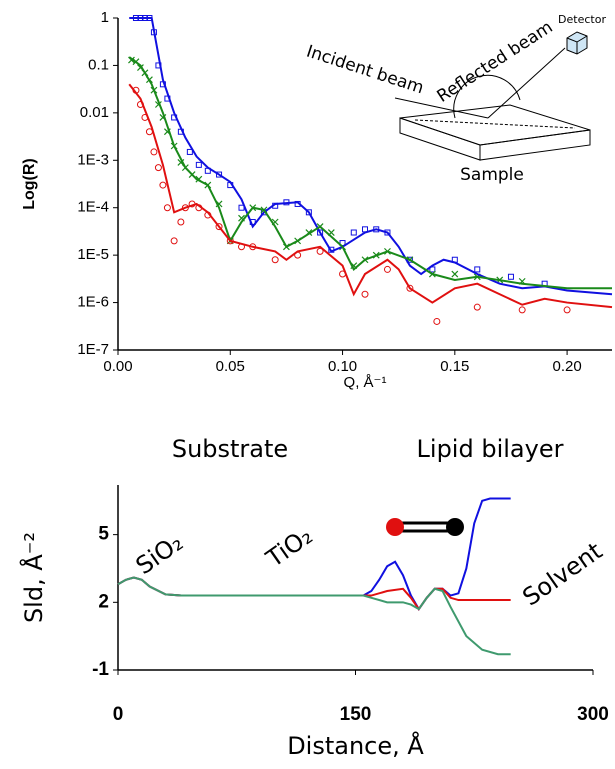  I want to click on y-tick-label: -1, so click(100, 669).